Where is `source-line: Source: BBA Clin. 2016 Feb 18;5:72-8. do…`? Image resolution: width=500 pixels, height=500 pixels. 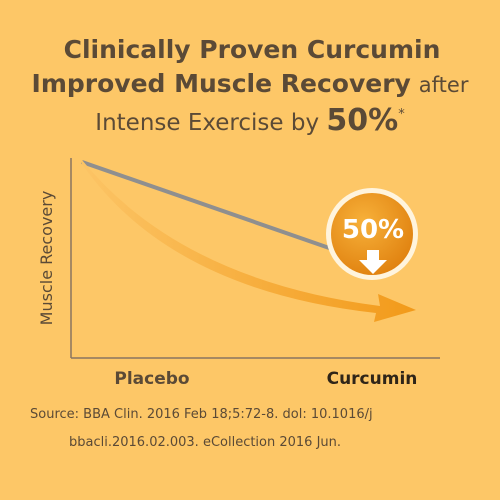 source-line: Source: BBA Clin. 2016 Feb 18;5:72-8. do… is located at coordinates (201, 414).